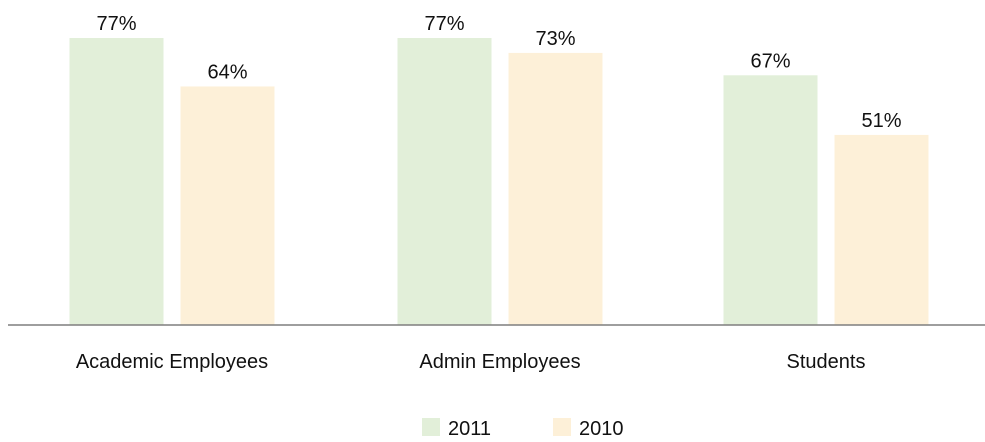 Image resolution: width=985 pixels, height=442 pixels. I want to click on legend-label-2010: 2010, so click(601, 429).